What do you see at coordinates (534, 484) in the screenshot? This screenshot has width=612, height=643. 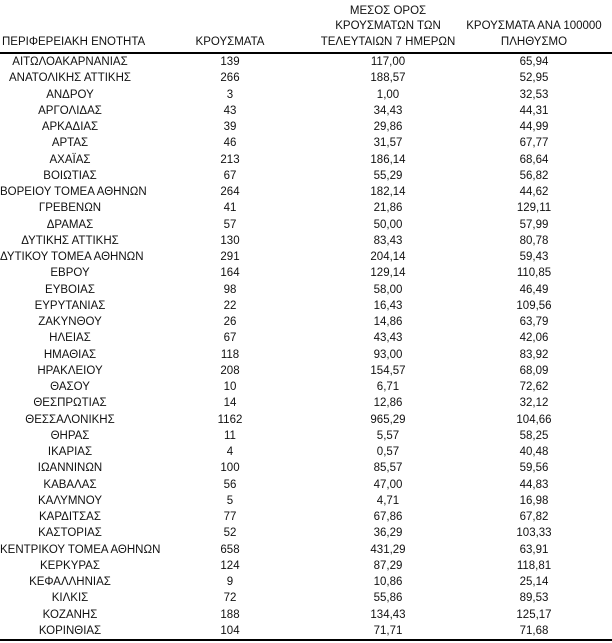 I see `per100k-cell: 44,83` at bounding box center [534, 484].